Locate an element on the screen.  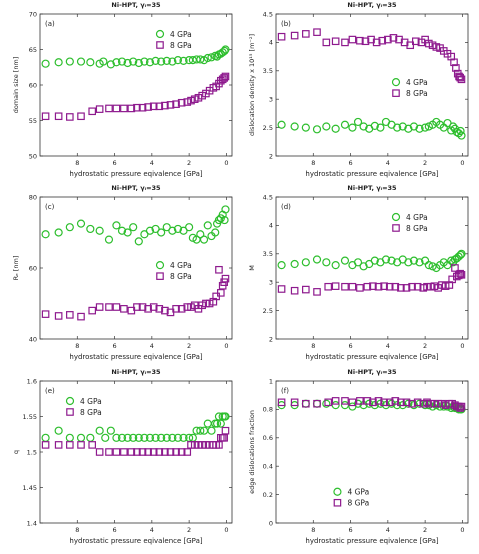
y-tick-label: 1.55 is located at coordinates (30, 417).